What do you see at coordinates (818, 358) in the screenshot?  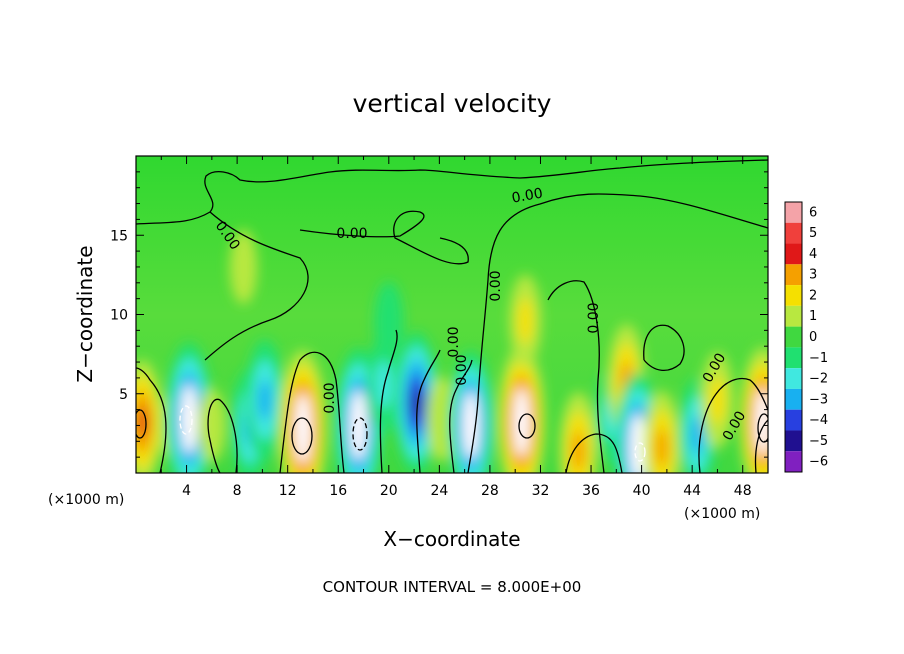 I see `colorbar-label: −1` at bounding box center [818, 358].